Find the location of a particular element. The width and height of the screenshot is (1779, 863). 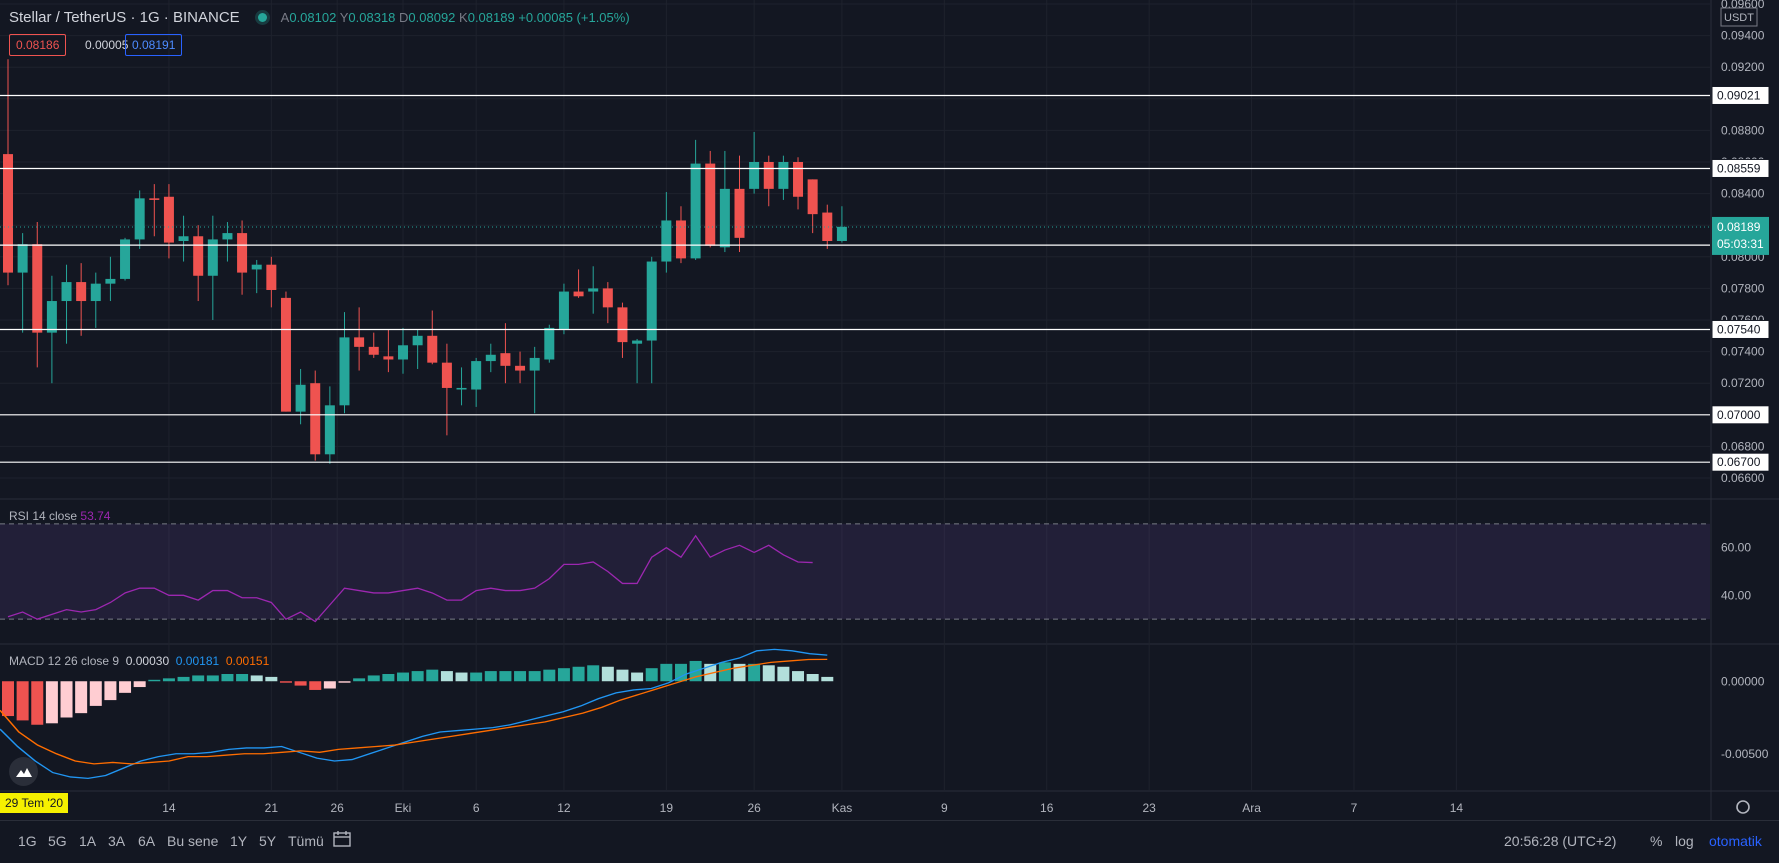

rsi-axis-tick: 40.00 is located at coordinates (1736, 595).